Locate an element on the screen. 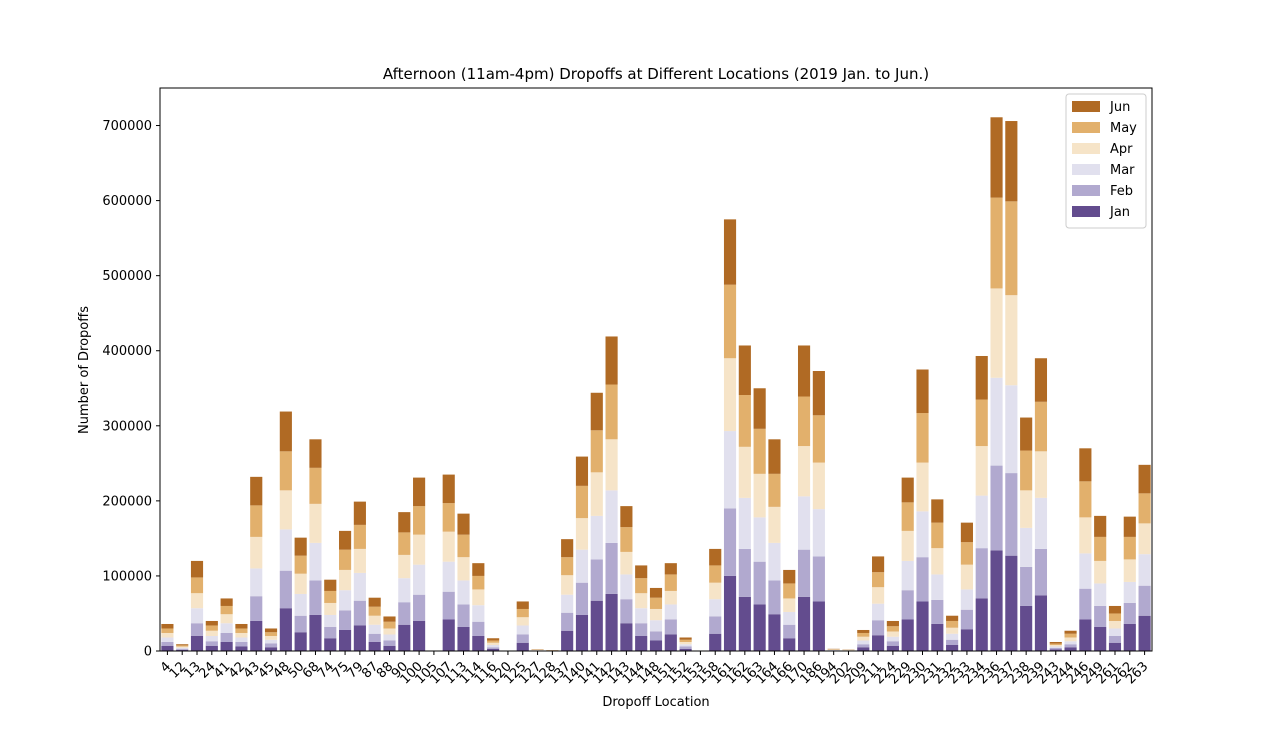  y-tick-label: 300000 is located at coordinates (127, 426).